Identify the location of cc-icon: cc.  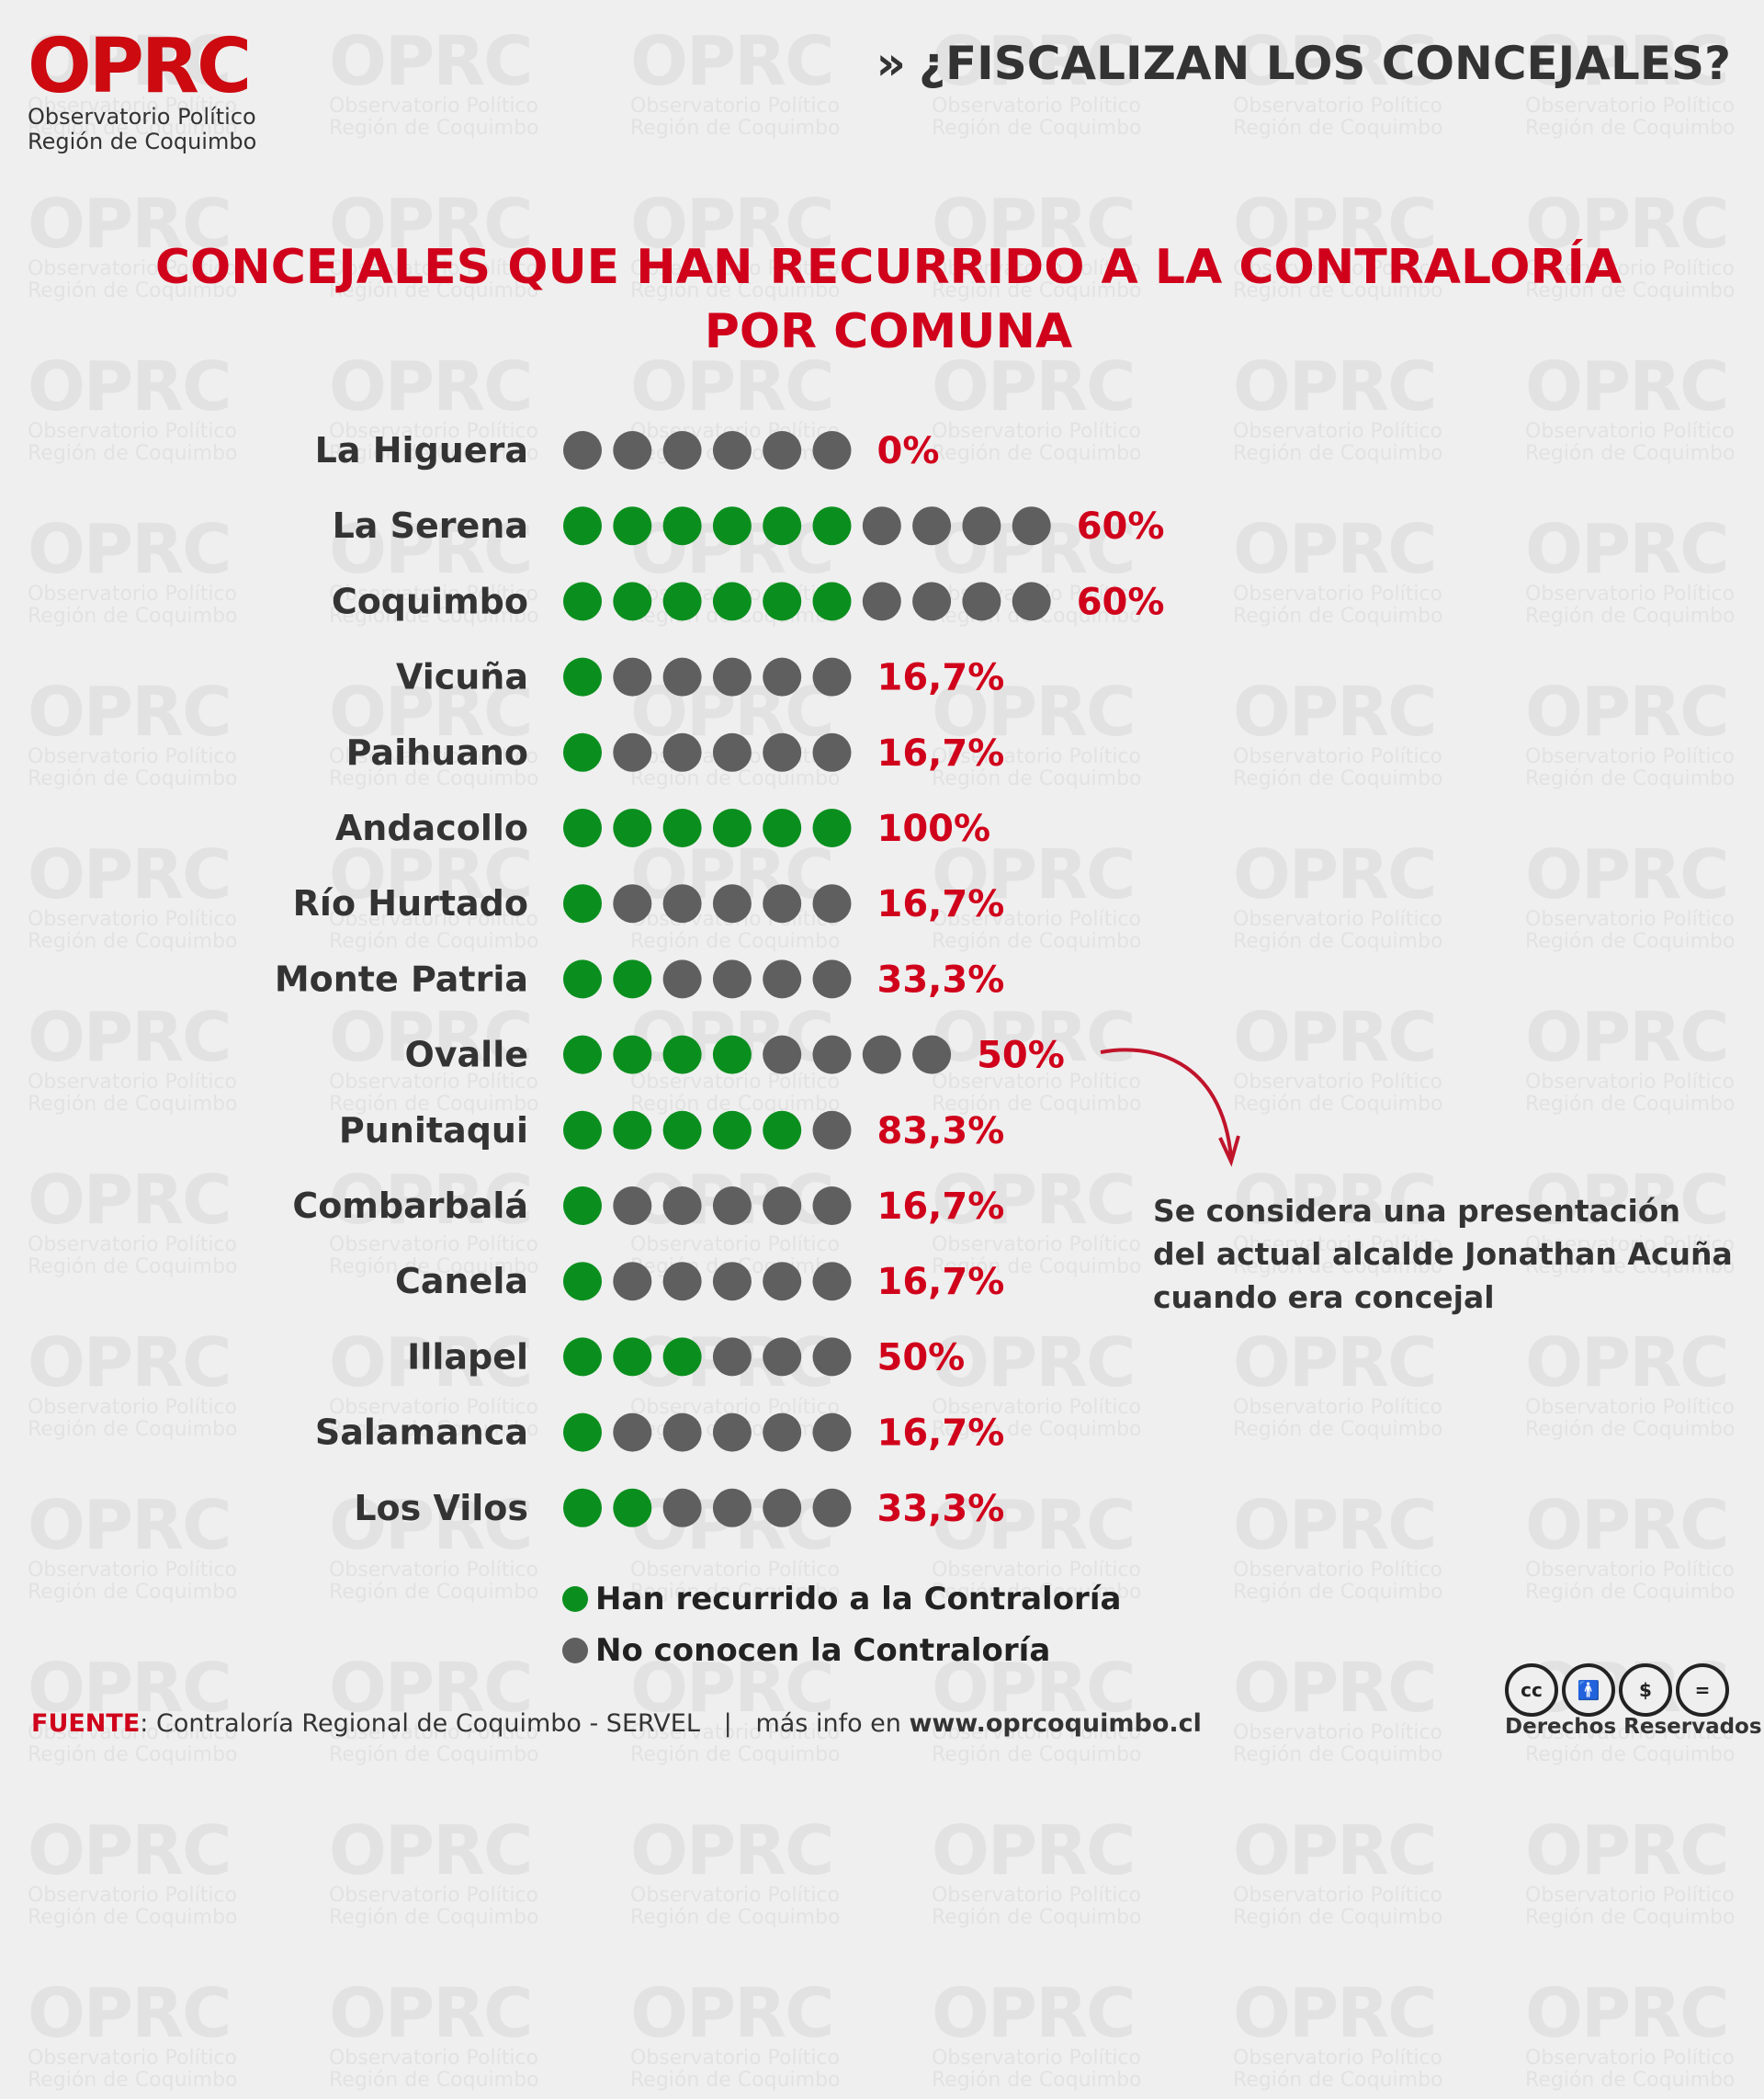
(1532, 1690).